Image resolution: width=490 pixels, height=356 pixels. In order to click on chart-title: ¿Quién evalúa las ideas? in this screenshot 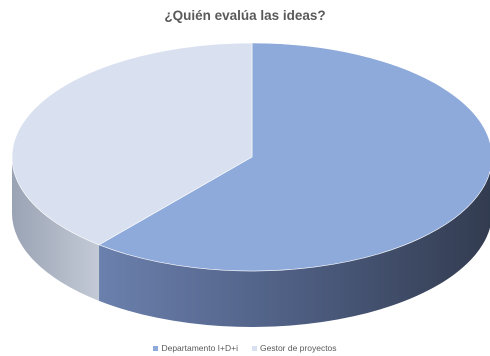, I will do `click(245, 15)`.